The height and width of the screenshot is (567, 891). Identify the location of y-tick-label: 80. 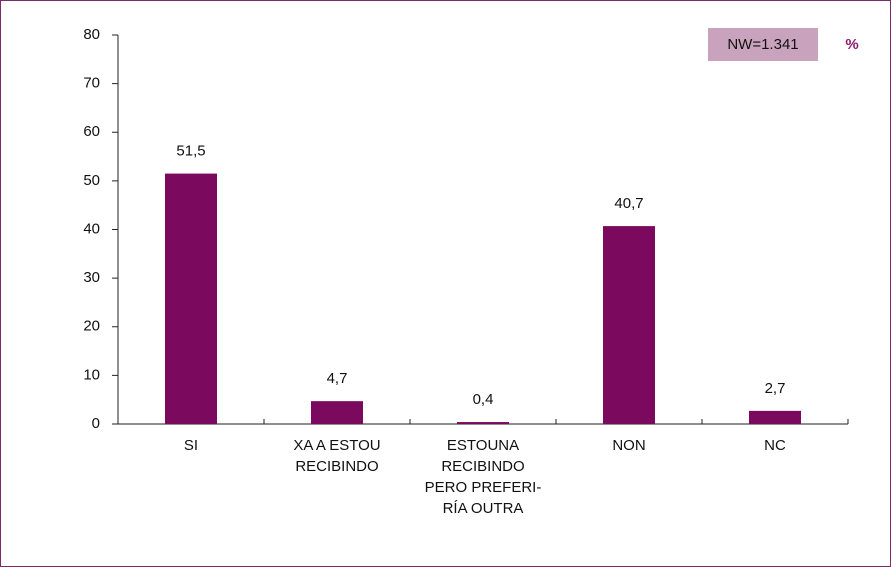
(91, 34).